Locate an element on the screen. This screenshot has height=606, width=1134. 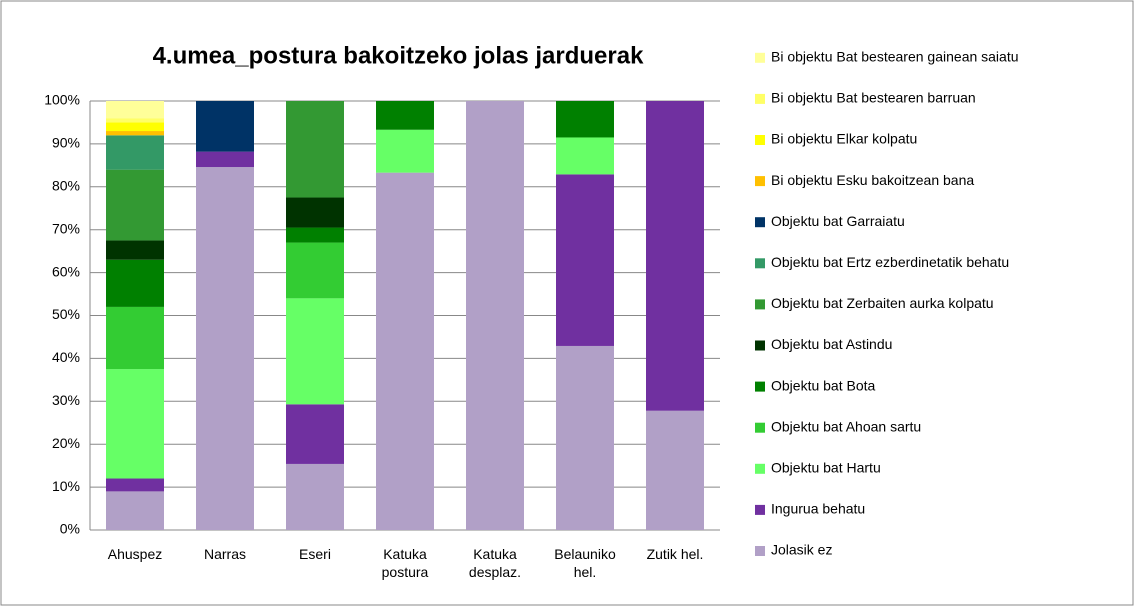
legend-label: Objektu bat Zerbaiten aurka kolpatu is located at coordinates (882, 303).